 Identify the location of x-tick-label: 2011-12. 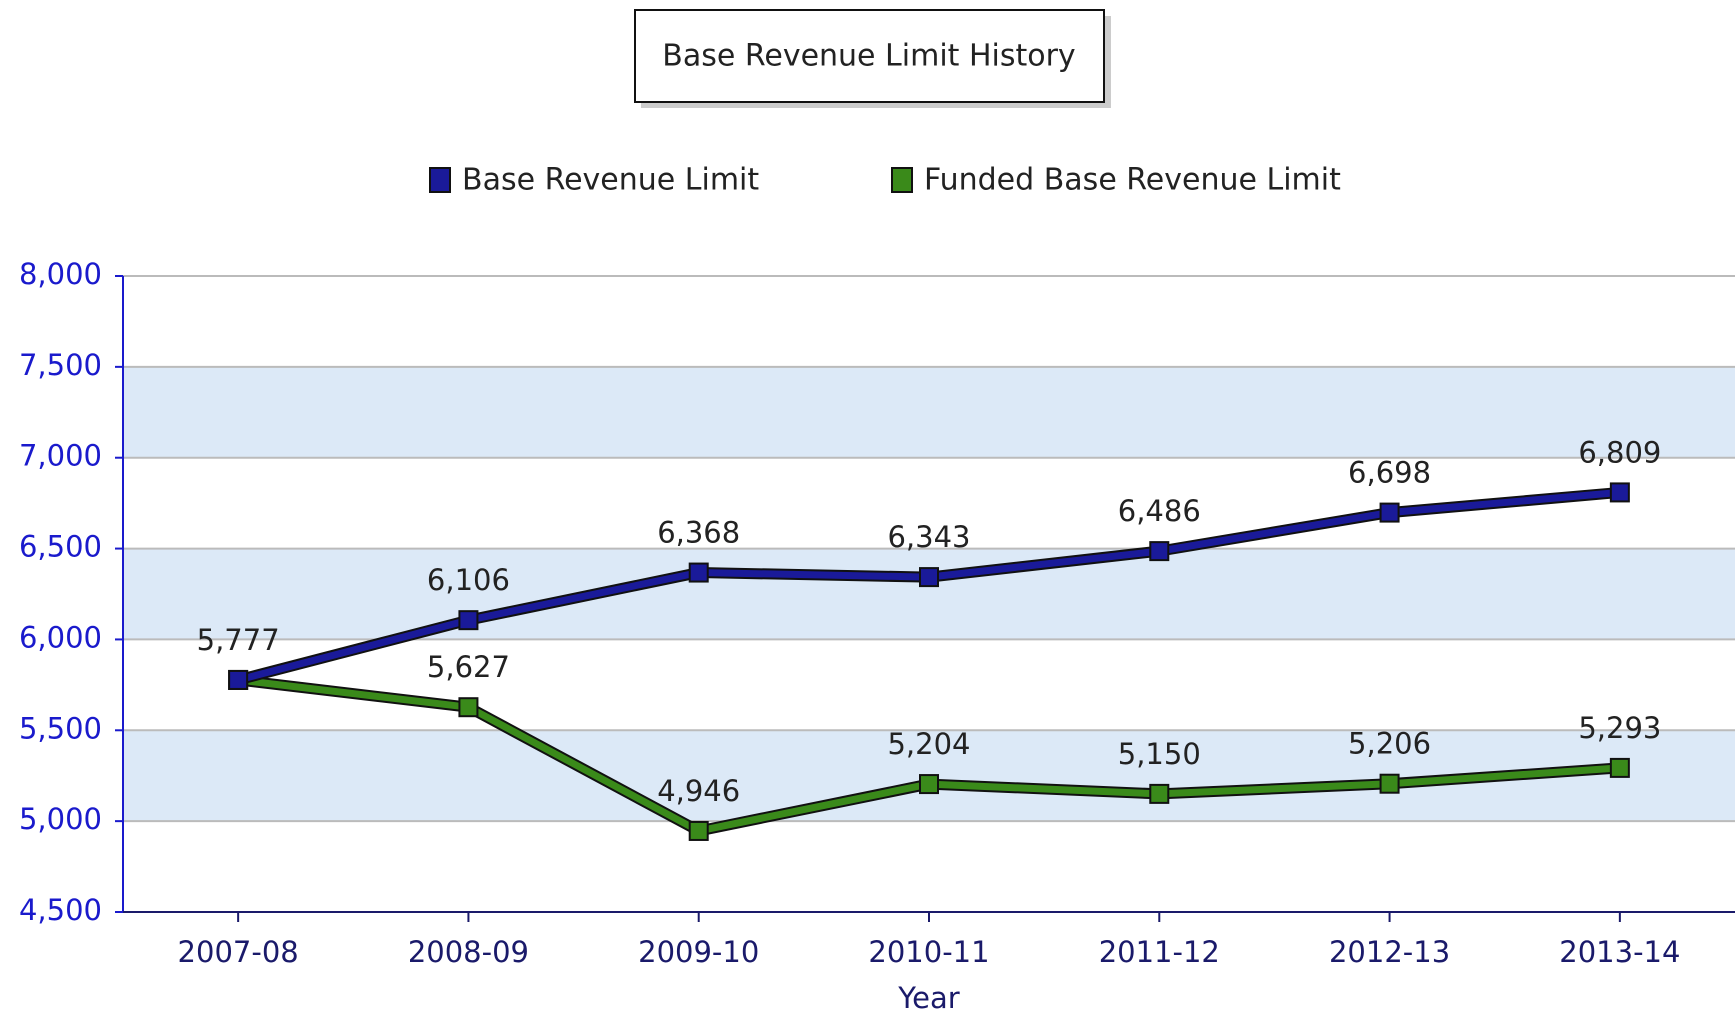
(1159, 952).